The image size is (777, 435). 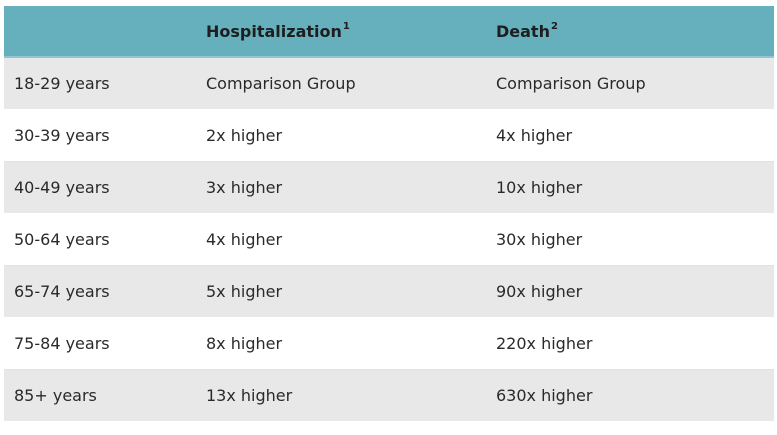 I want to click on table-row: 85+ years 13x higher 630x higher, so click(x=389, y=395).